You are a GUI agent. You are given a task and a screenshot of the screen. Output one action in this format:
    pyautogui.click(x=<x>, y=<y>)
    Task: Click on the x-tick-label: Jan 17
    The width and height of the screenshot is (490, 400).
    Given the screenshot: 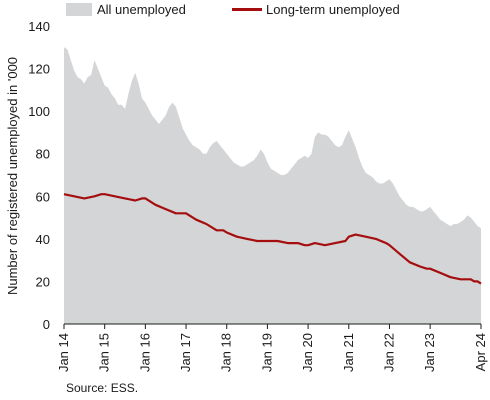 What is the action you would take?
    pyautogui.click(x=185, y=352)
    